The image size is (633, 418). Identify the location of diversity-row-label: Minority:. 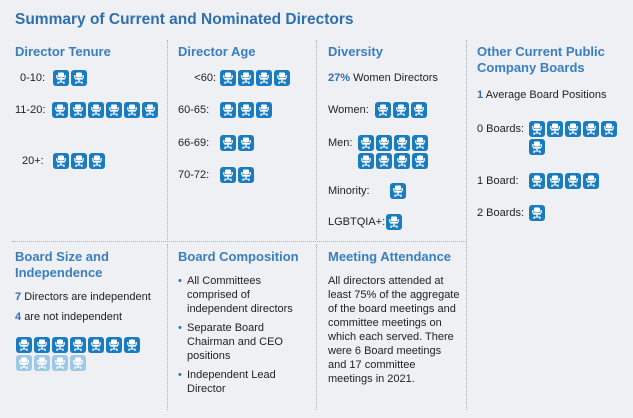
(349, 191).